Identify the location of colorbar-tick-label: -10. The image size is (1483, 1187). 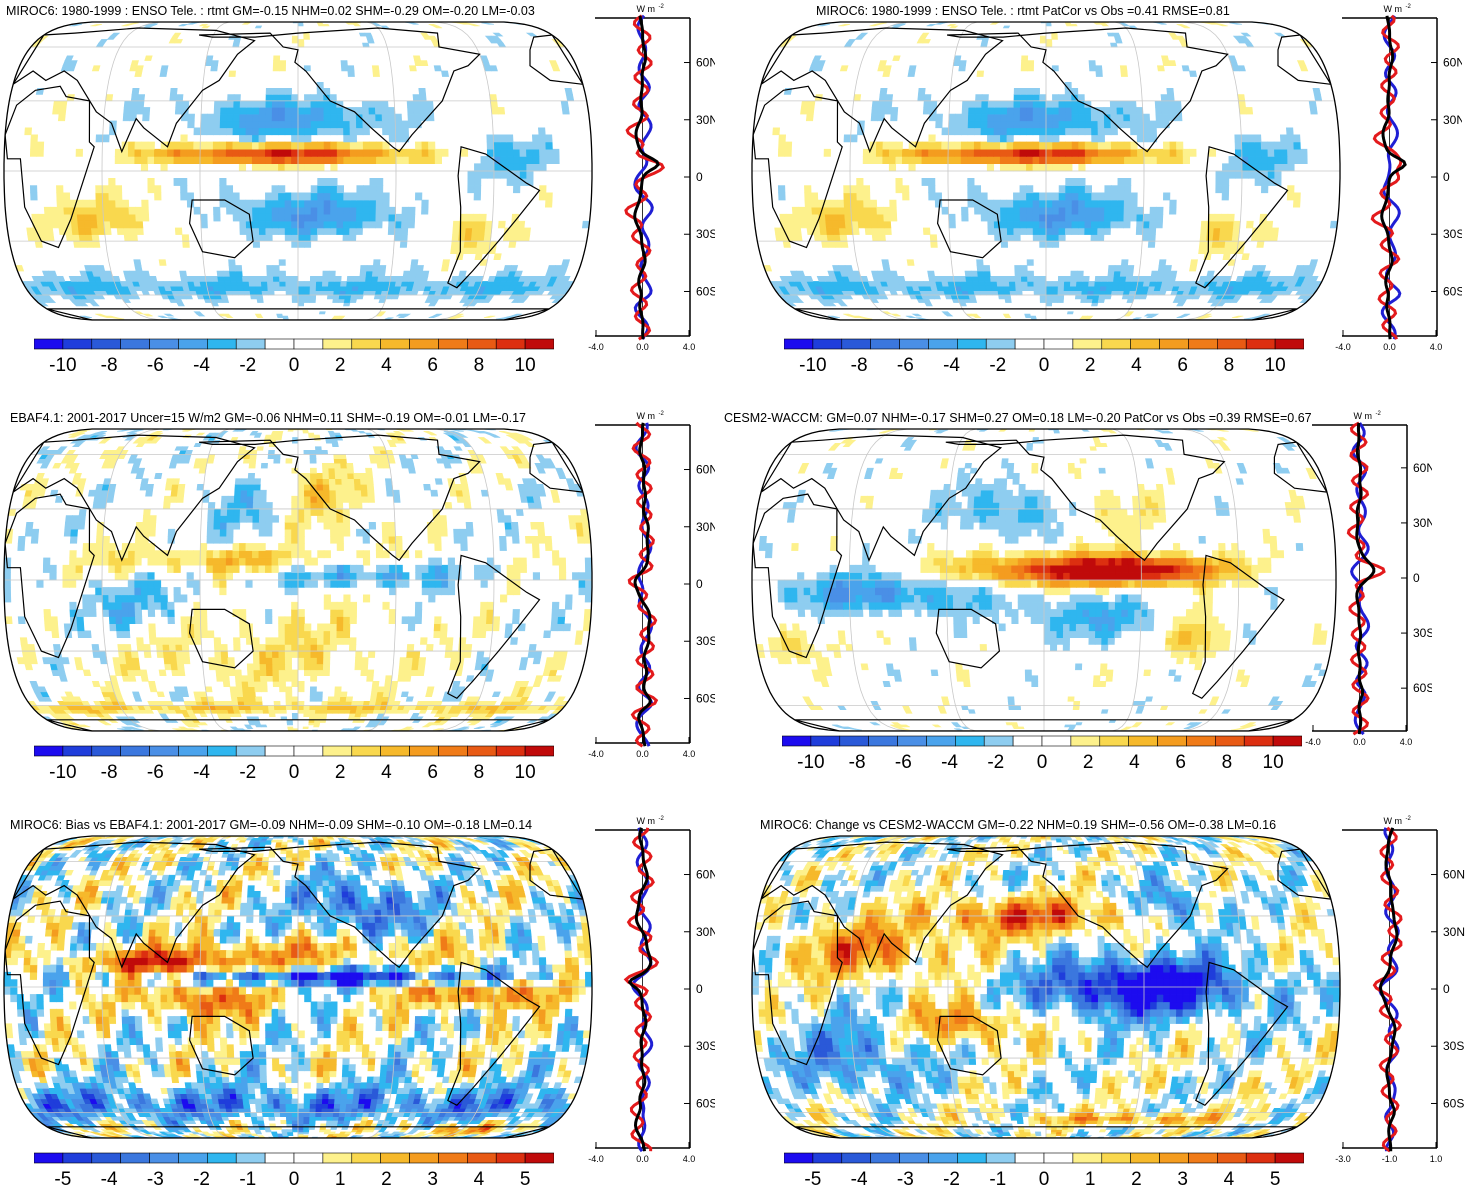
(812, 365).